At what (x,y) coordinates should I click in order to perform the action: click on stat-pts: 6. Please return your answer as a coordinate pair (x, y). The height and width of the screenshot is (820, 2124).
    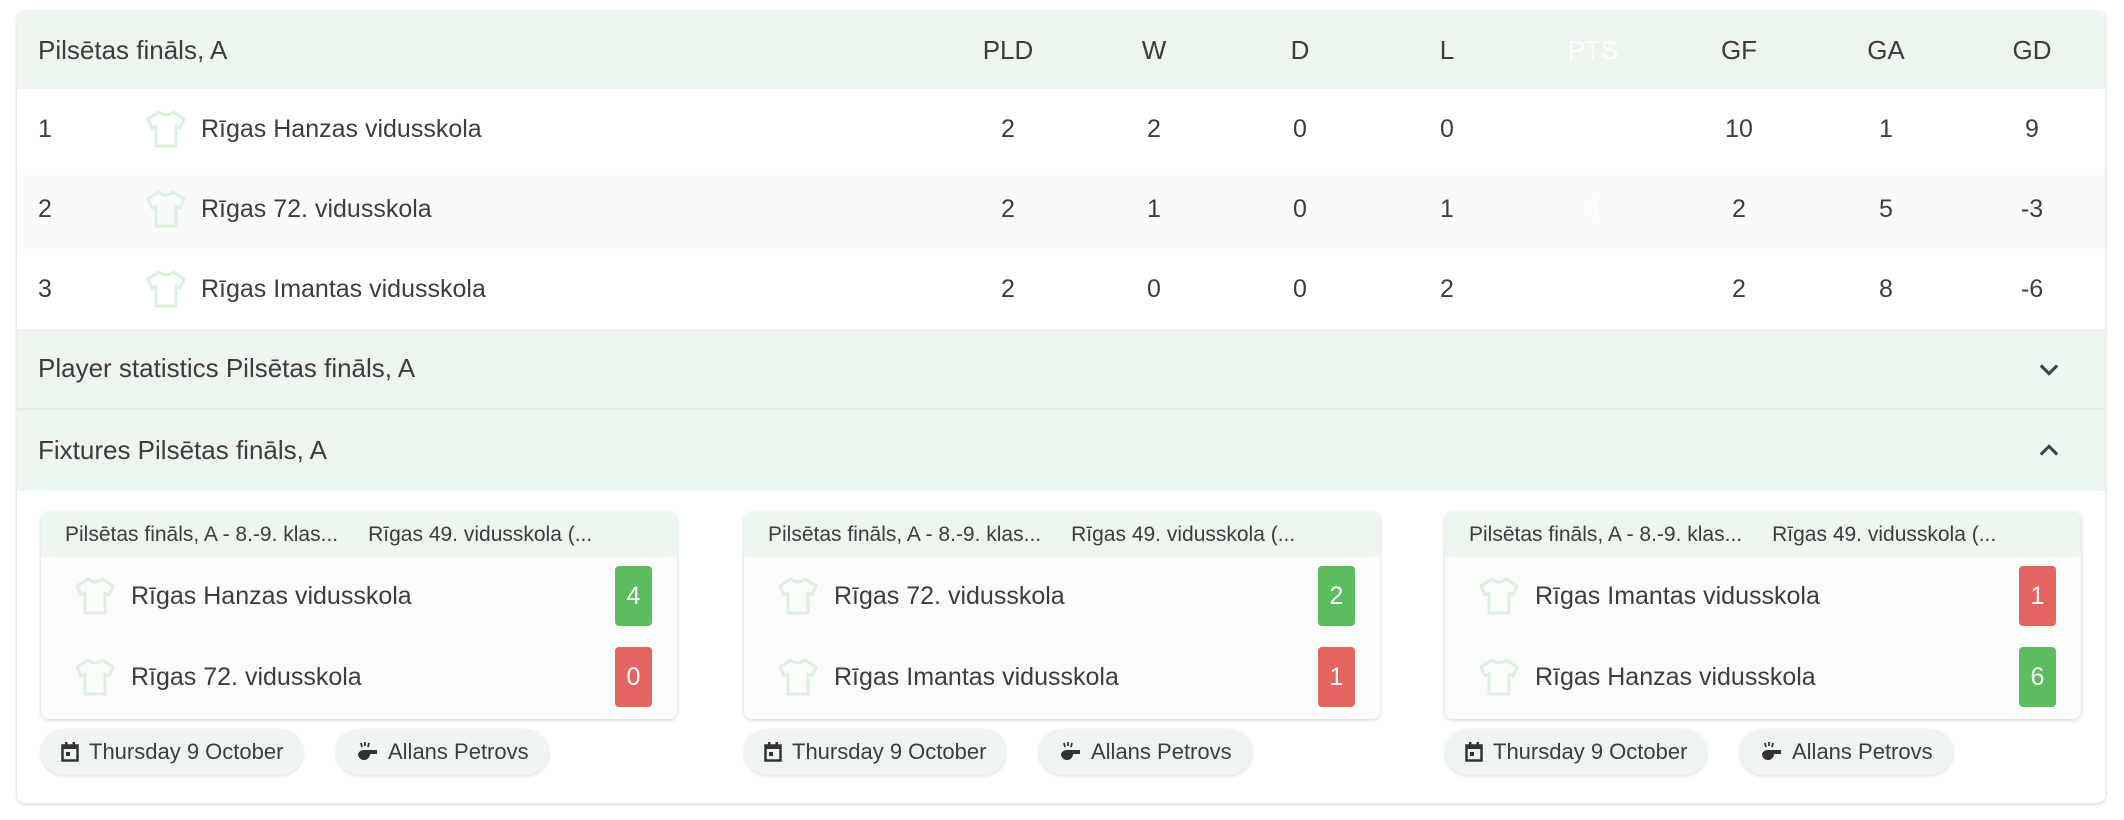
    Looking at the image, I should click on (1593, 128).